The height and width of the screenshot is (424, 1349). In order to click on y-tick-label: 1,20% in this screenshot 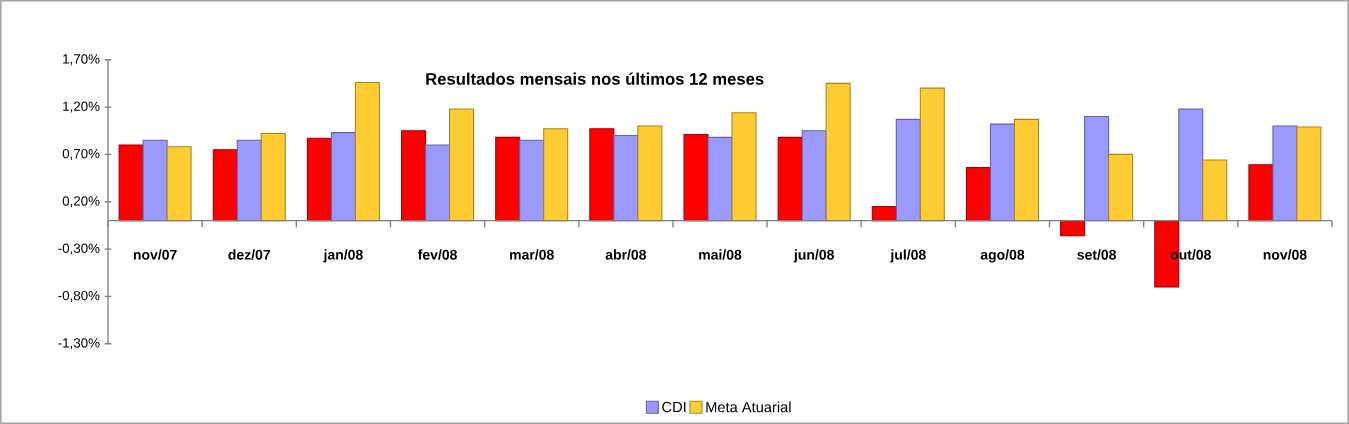, I will do `click(81, 107)`.